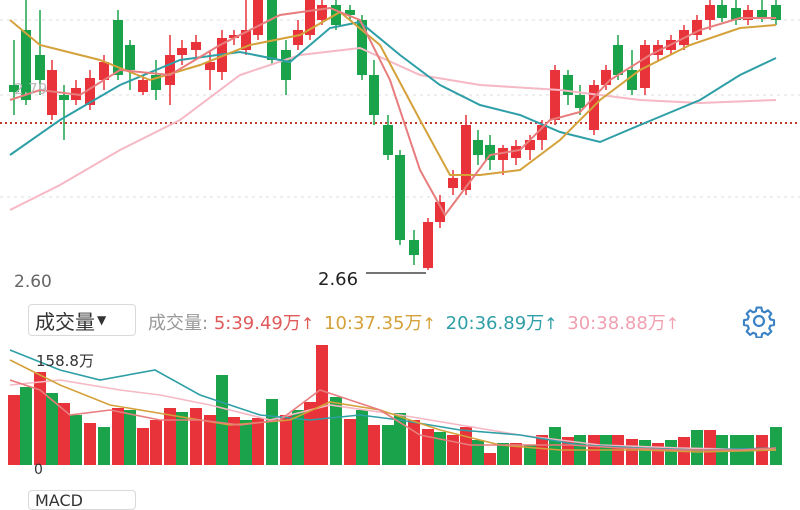  What do you see at coordinates (495, 323) in the screenshot?
I see `legend-ma20-value: 20:36.89万` at bounding box center [495, 323].